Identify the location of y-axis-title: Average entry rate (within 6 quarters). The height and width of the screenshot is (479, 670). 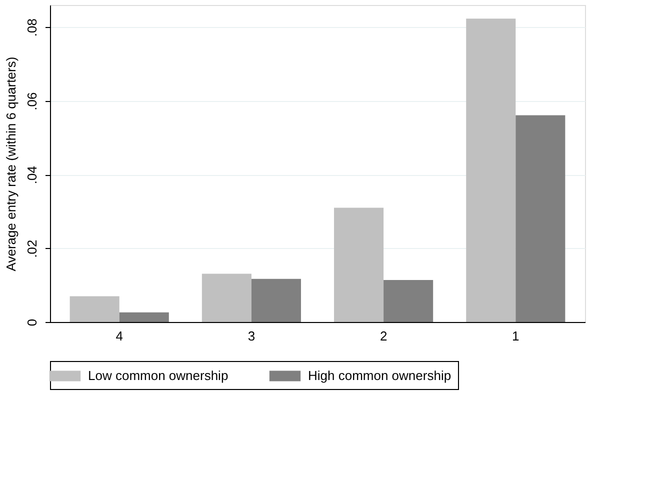
(11, 164).